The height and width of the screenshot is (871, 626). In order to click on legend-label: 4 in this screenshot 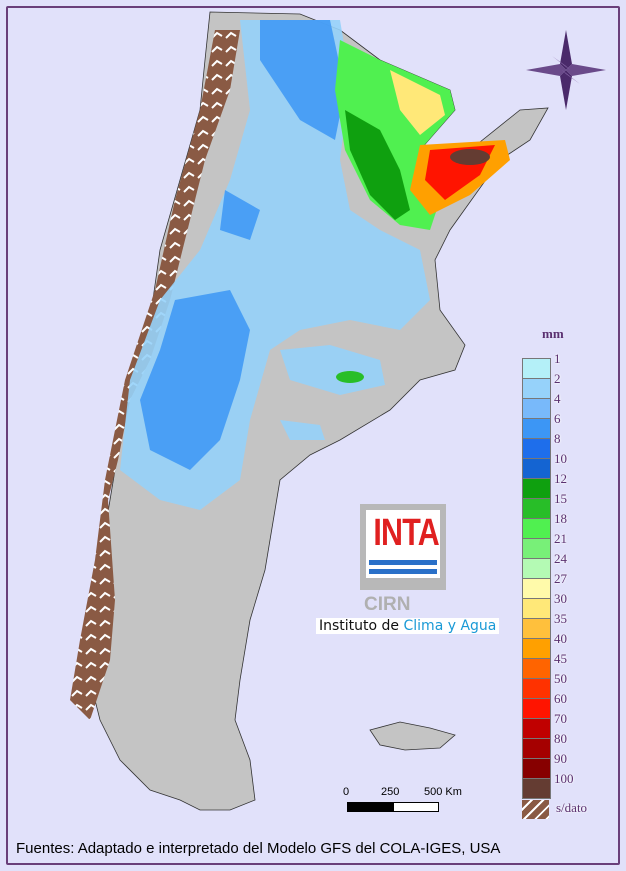, I will do `click(557, 398)`.